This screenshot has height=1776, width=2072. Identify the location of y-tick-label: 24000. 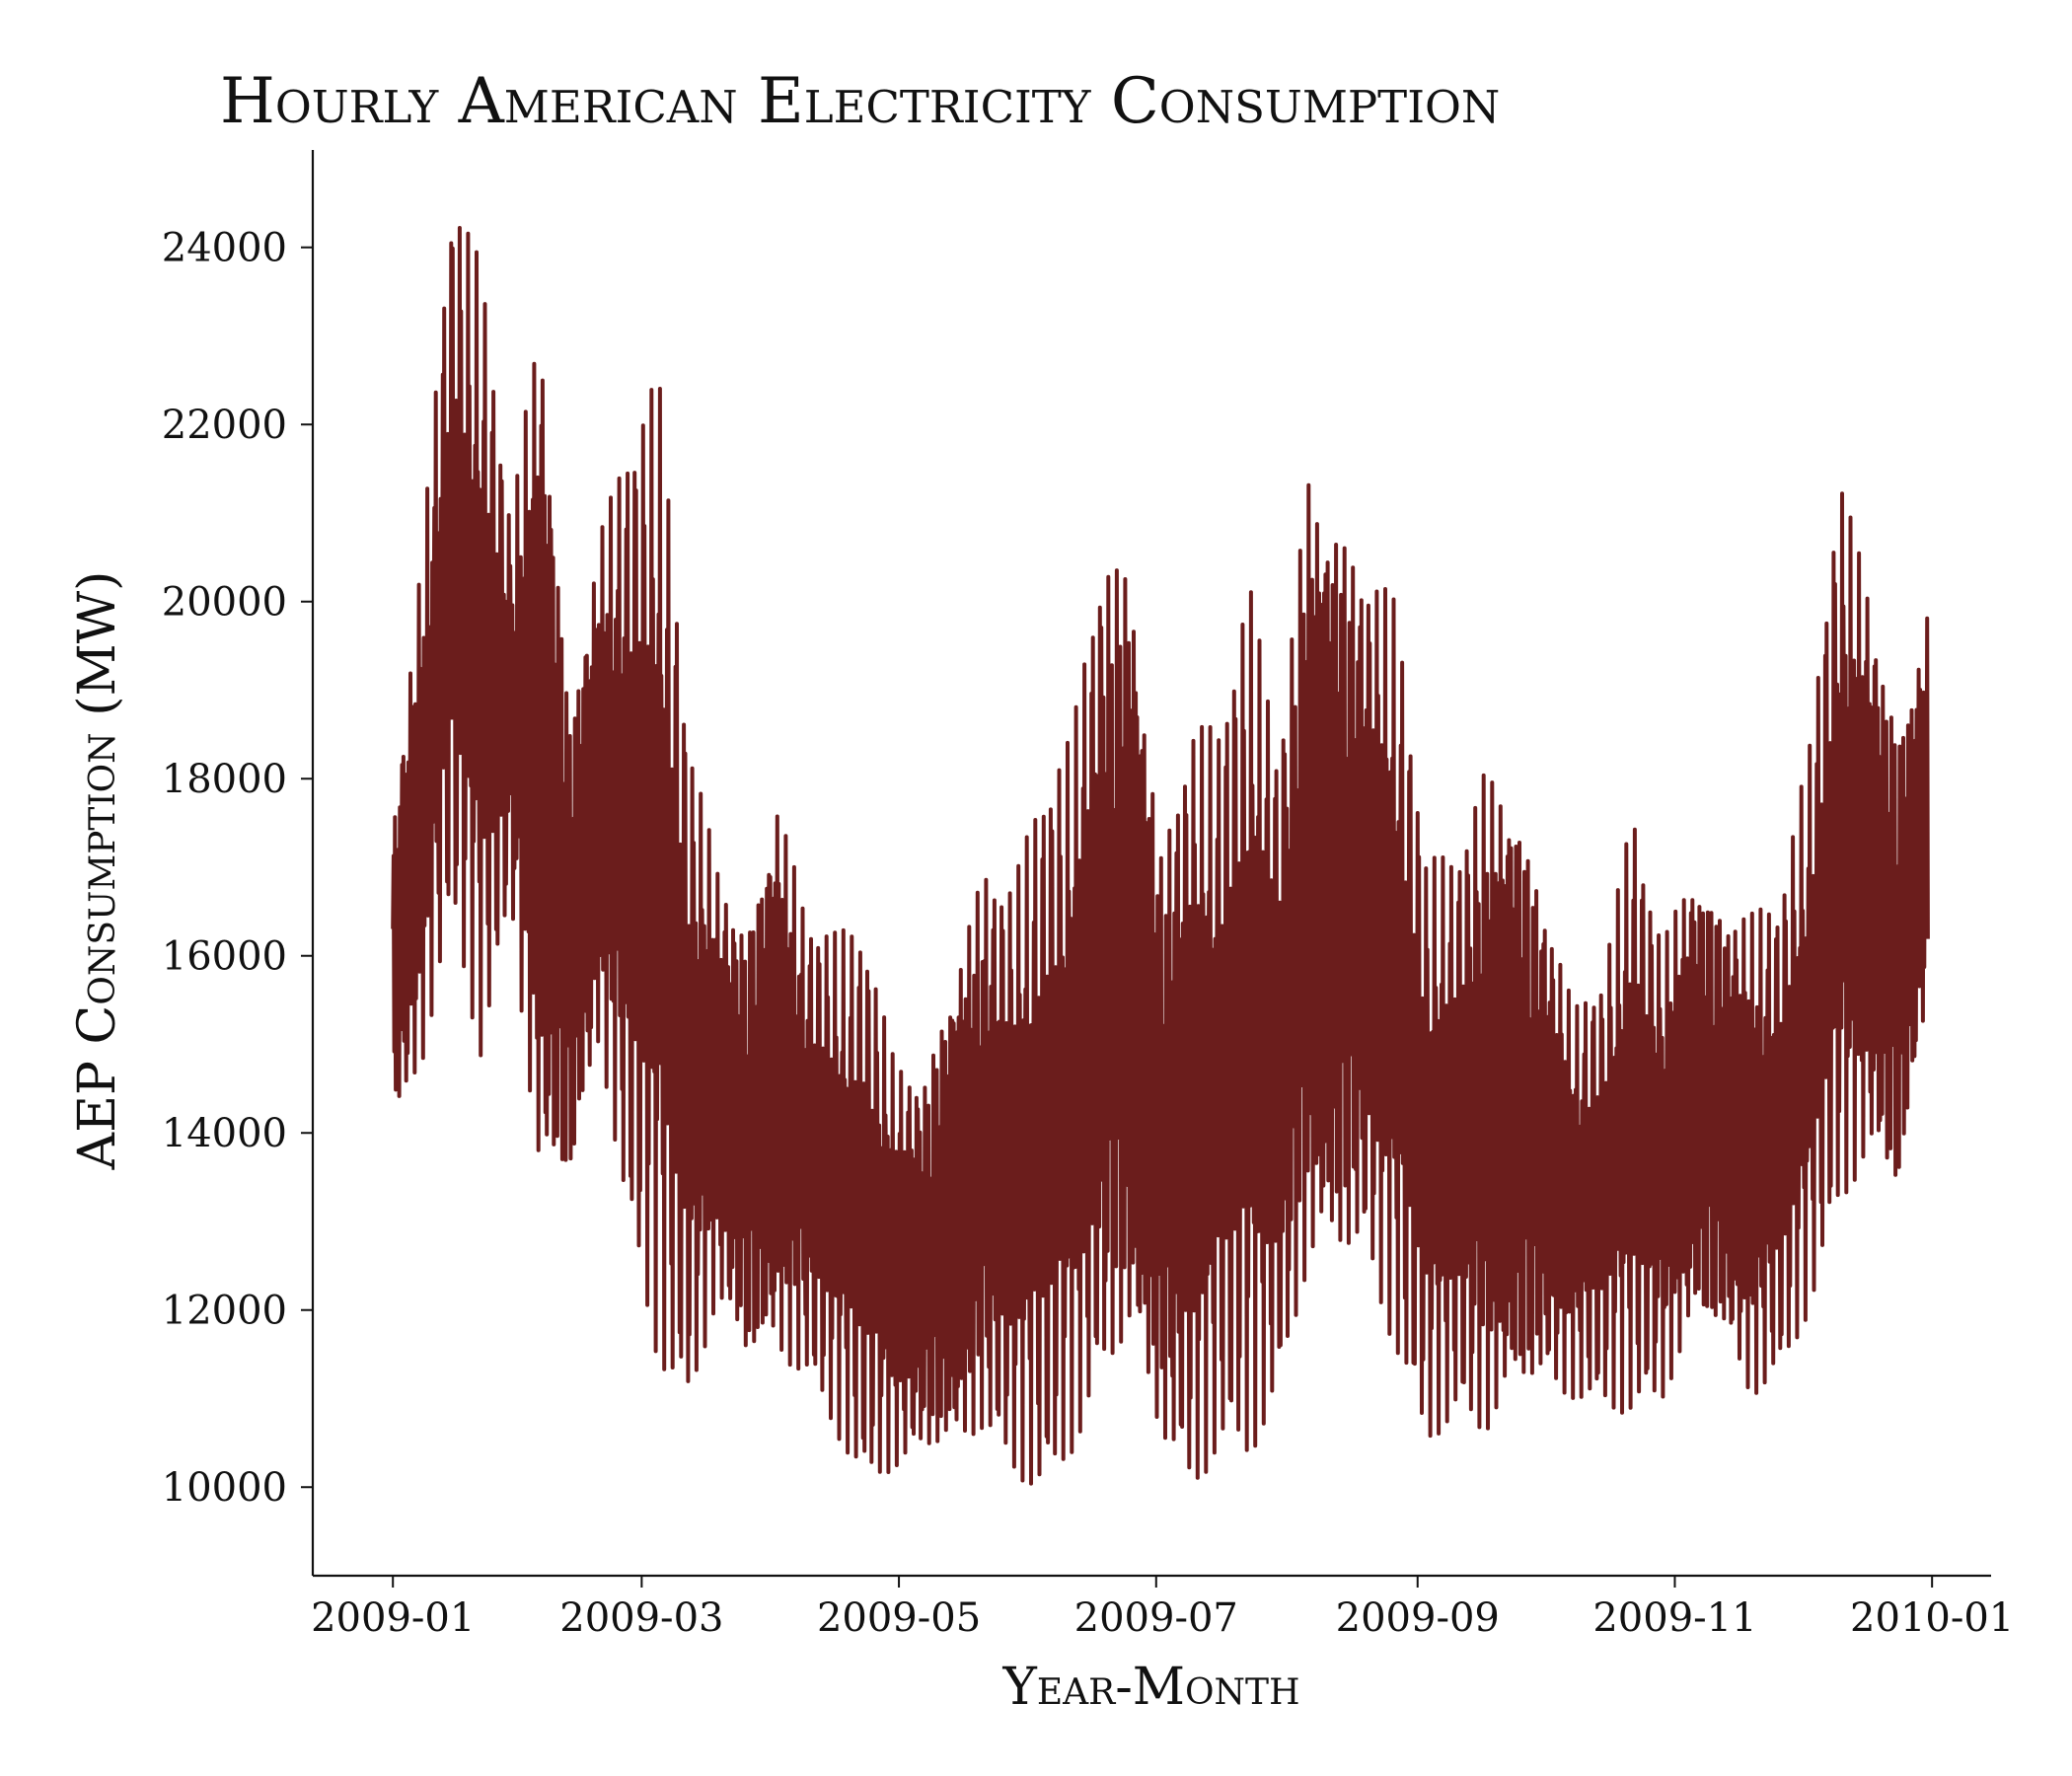
(225, 249).